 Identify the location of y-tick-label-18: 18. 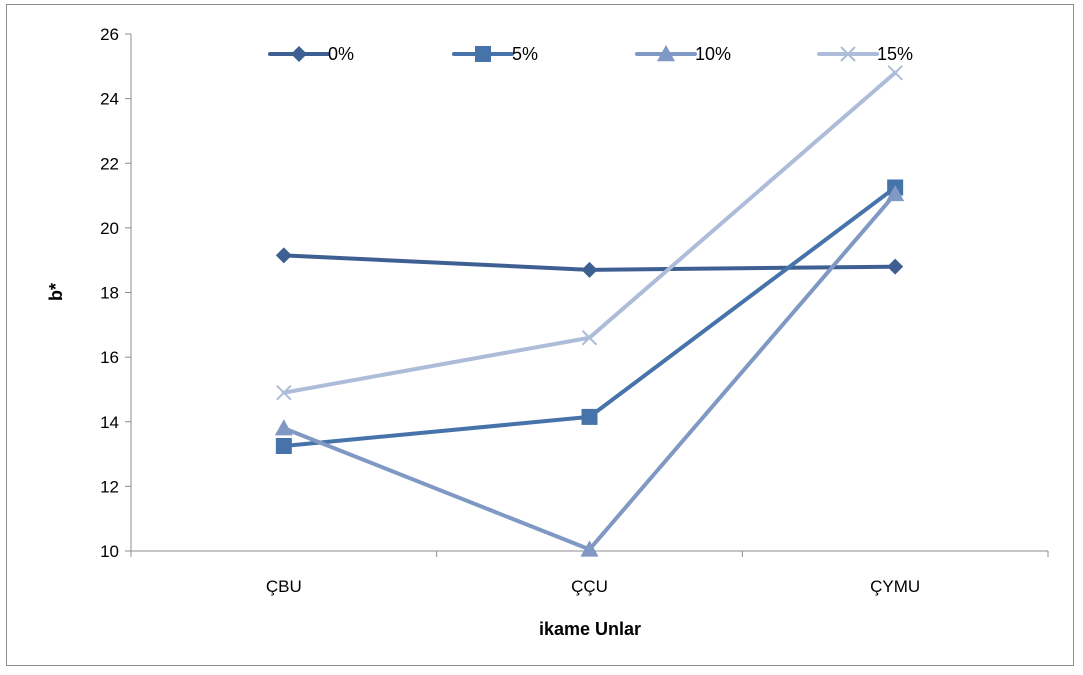
(109, 293).